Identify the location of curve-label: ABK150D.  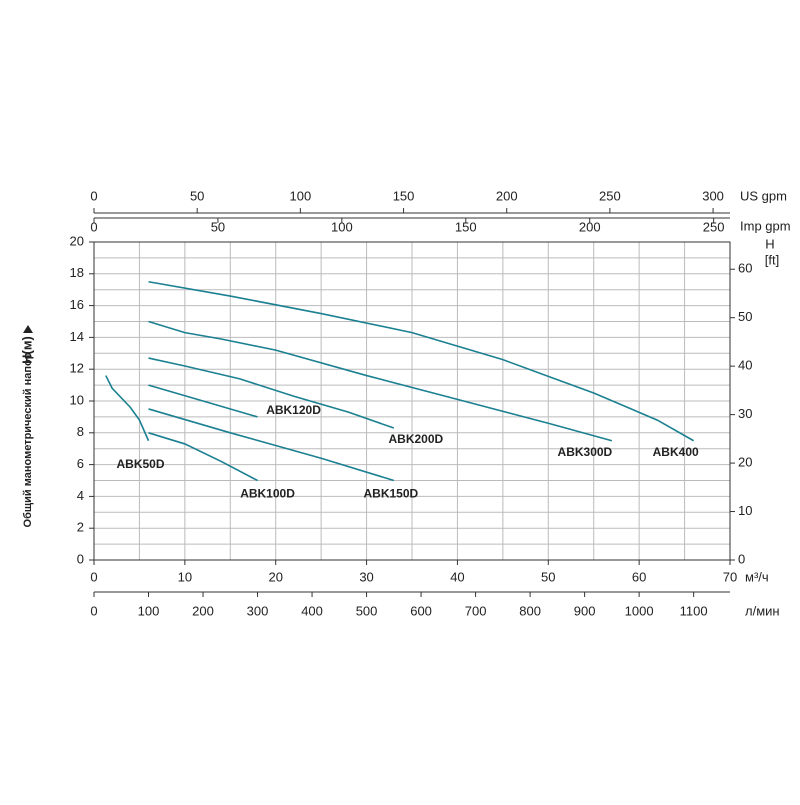
(390, 494).